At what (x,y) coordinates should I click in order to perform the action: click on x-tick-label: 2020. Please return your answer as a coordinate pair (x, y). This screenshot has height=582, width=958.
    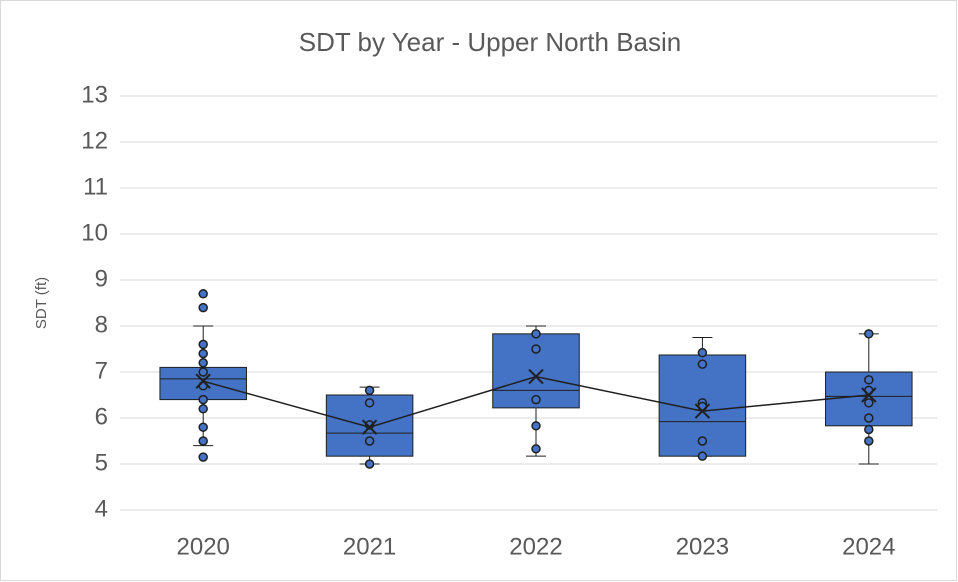
    Looking at the image, I should click on (203, 546).